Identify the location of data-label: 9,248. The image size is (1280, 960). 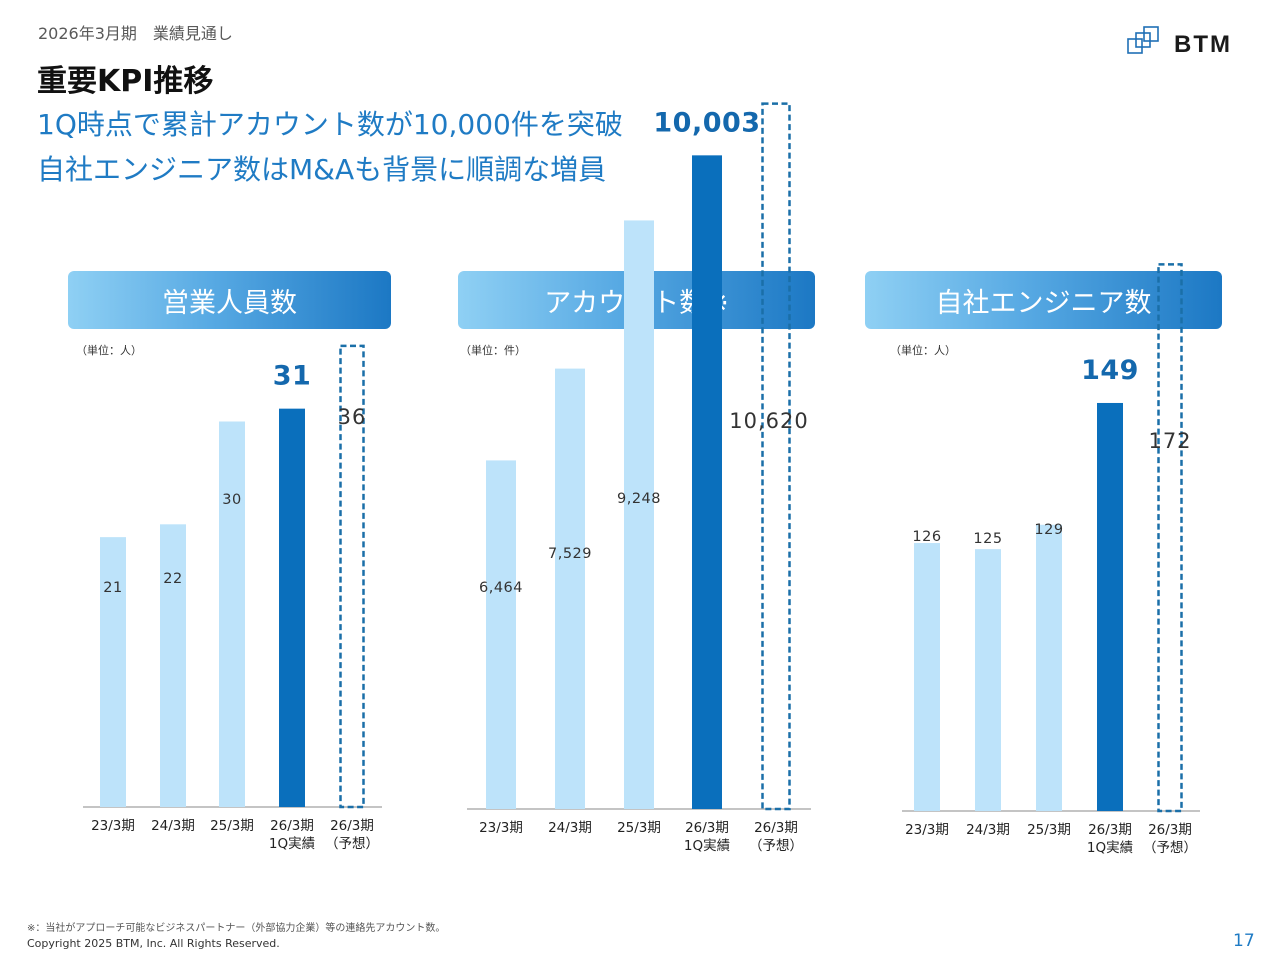
(639, 499).